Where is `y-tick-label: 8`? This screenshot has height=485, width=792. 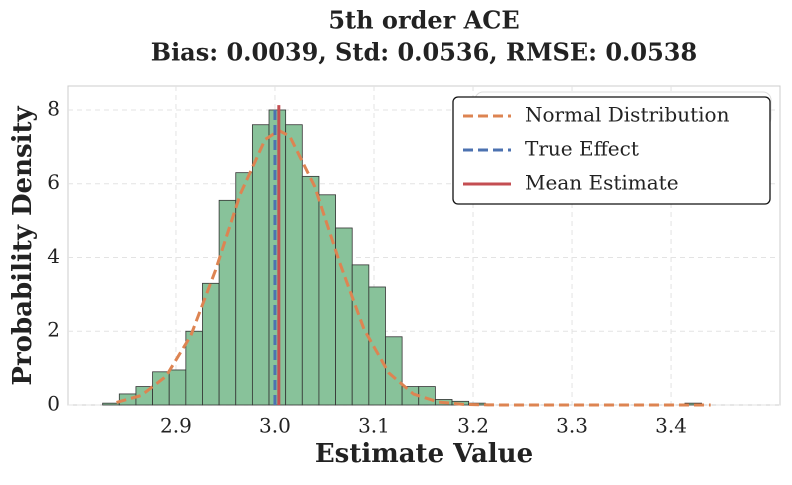
y-tick-label: 8 is located at coordinates (53, 108).